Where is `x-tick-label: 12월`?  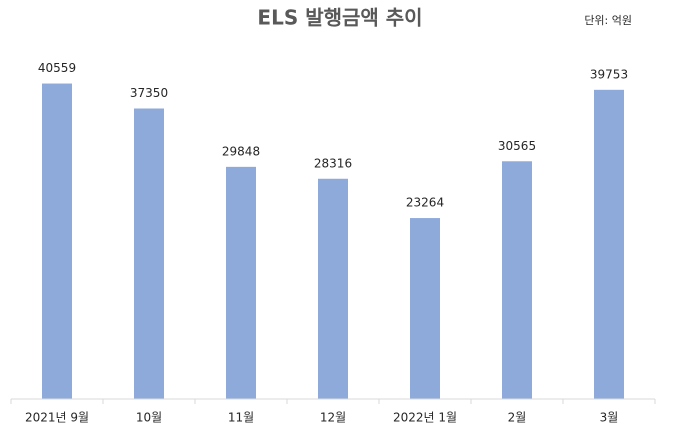 x-tick-label: 12월 is located at coordinates (333, 418).